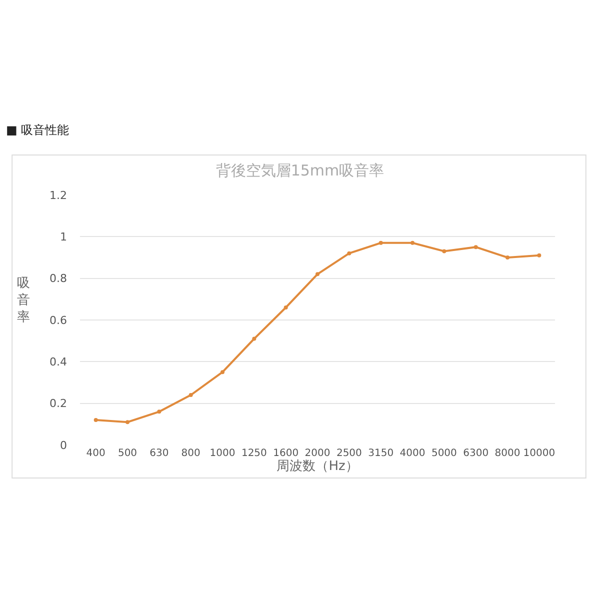 Image resolution: width=600 pixels, height=600 pixels. I want to click on x-tick-label: 1000, so click(223, 453).